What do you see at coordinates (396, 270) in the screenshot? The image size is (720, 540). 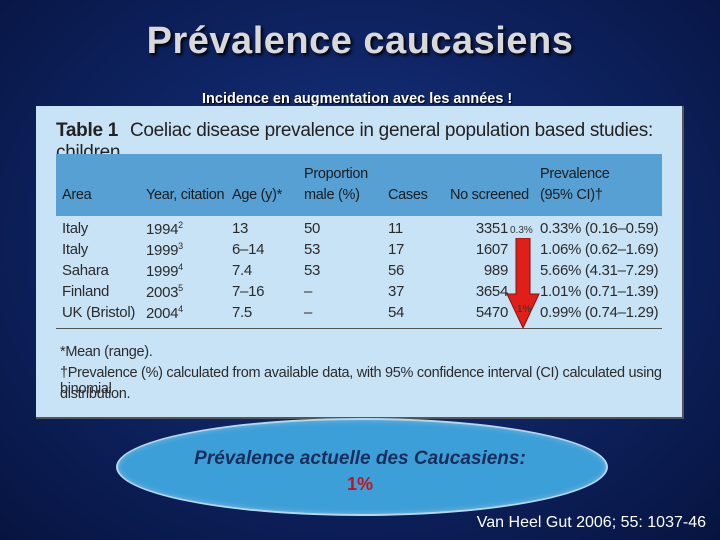 I see `cell-cases: 56` at bounding box center [396, 270].